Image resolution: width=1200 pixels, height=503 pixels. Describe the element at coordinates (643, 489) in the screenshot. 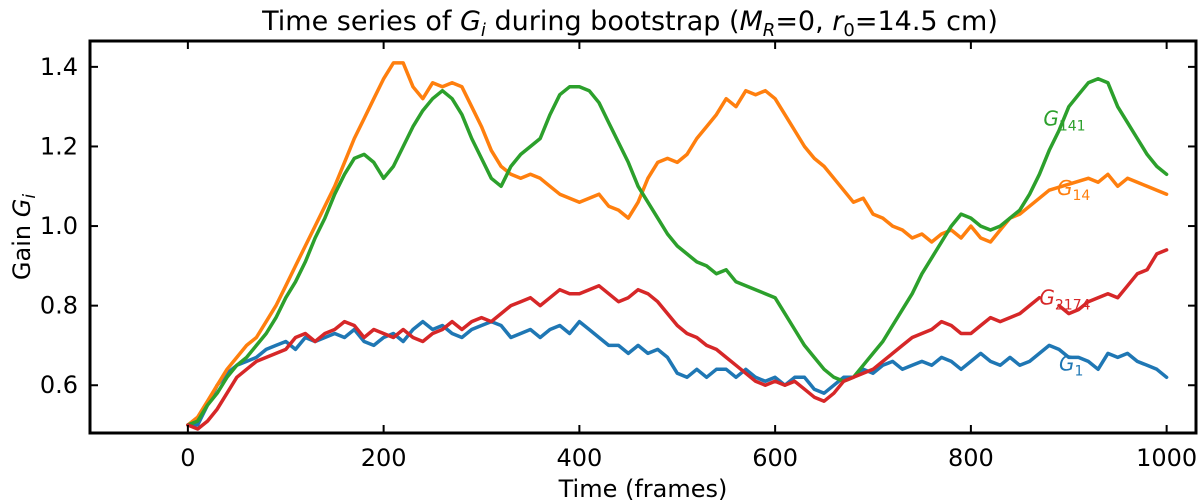

I see `x-axis-title: Time (frames)` at that location.